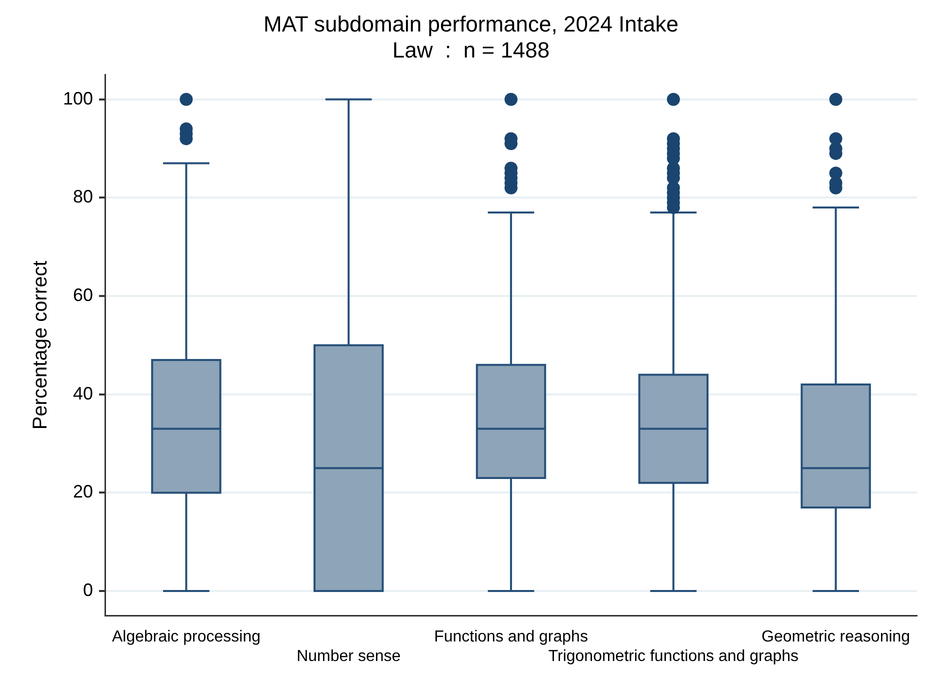  I want to click on y-tick-label: 60, so click(83, 295).